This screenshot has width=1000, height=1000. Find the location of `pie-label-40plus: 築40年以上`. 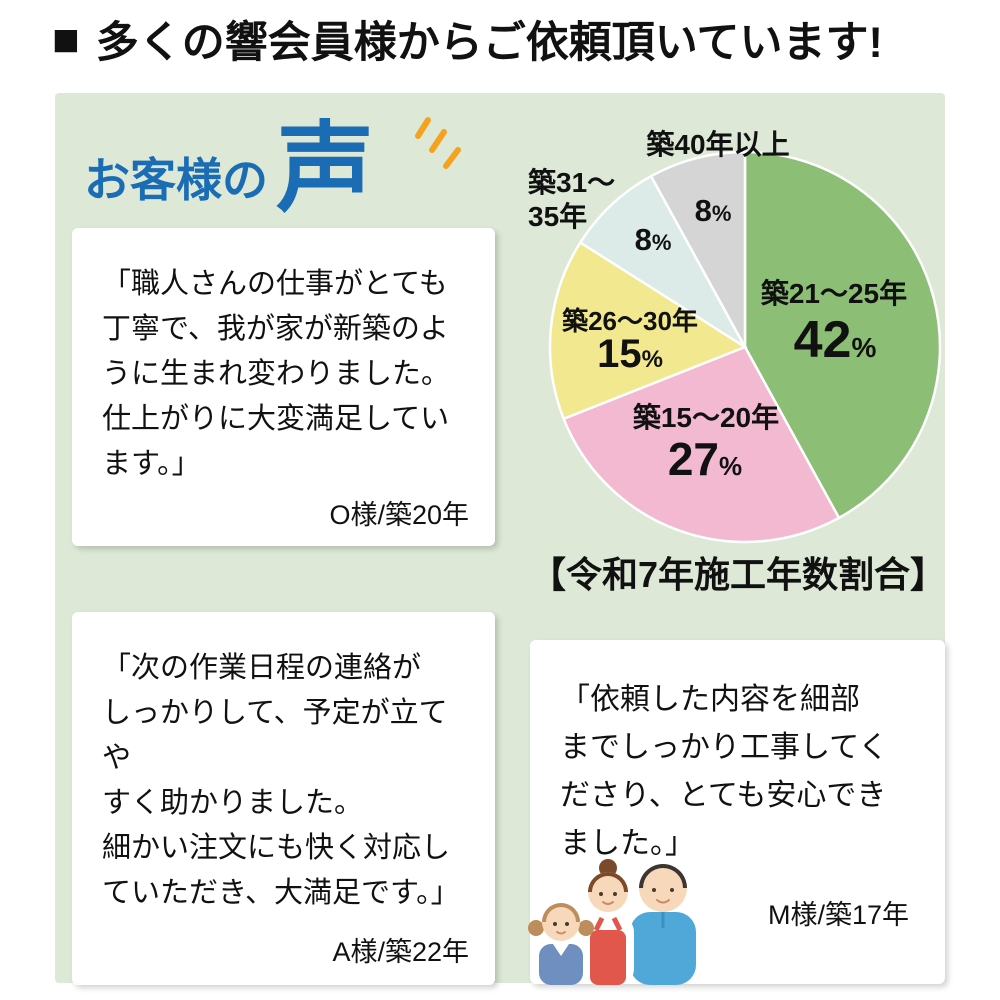

pie-label-40plus: 築40年以上 is located at coordinates (718, 145).